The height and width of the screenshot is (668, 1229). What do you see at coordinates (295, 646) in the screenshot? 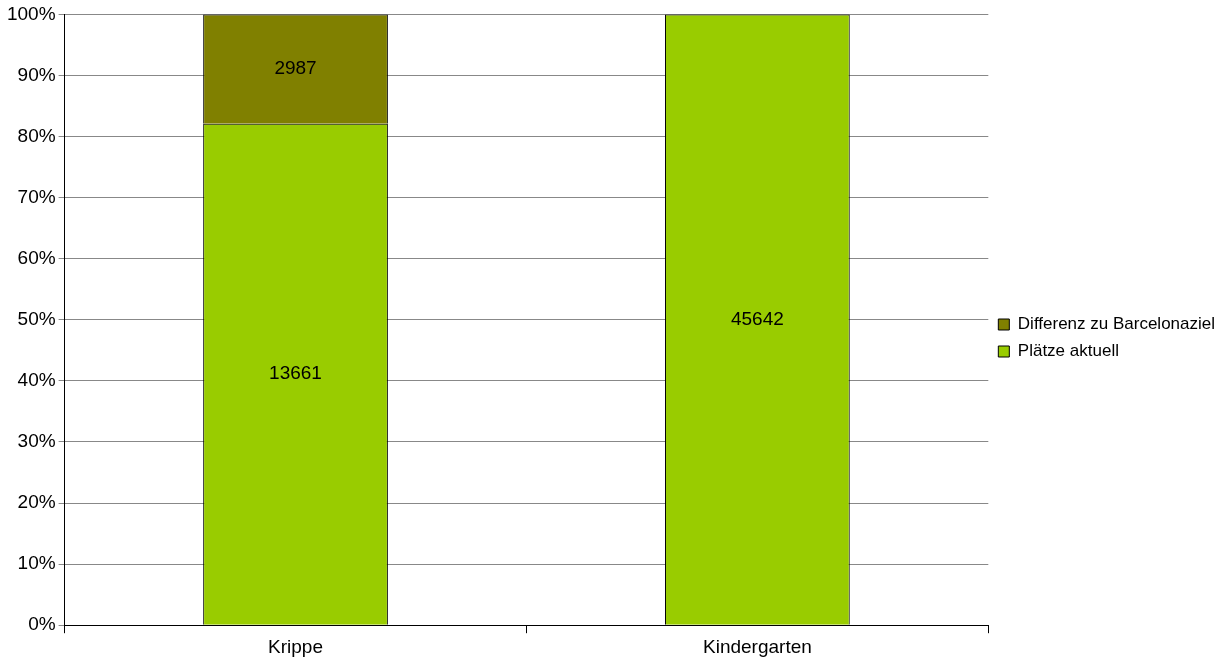
I see `x-tick-label: Krippe` at bounding box center [295, 646].